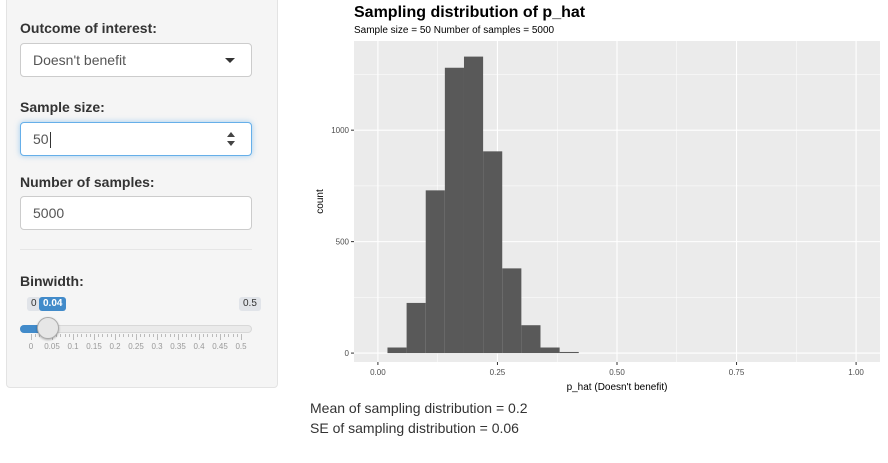 Image resolution: width=888 pixels, height=463 pixels. I want to click on x-tick-label: 0.50, so click(617, 372).